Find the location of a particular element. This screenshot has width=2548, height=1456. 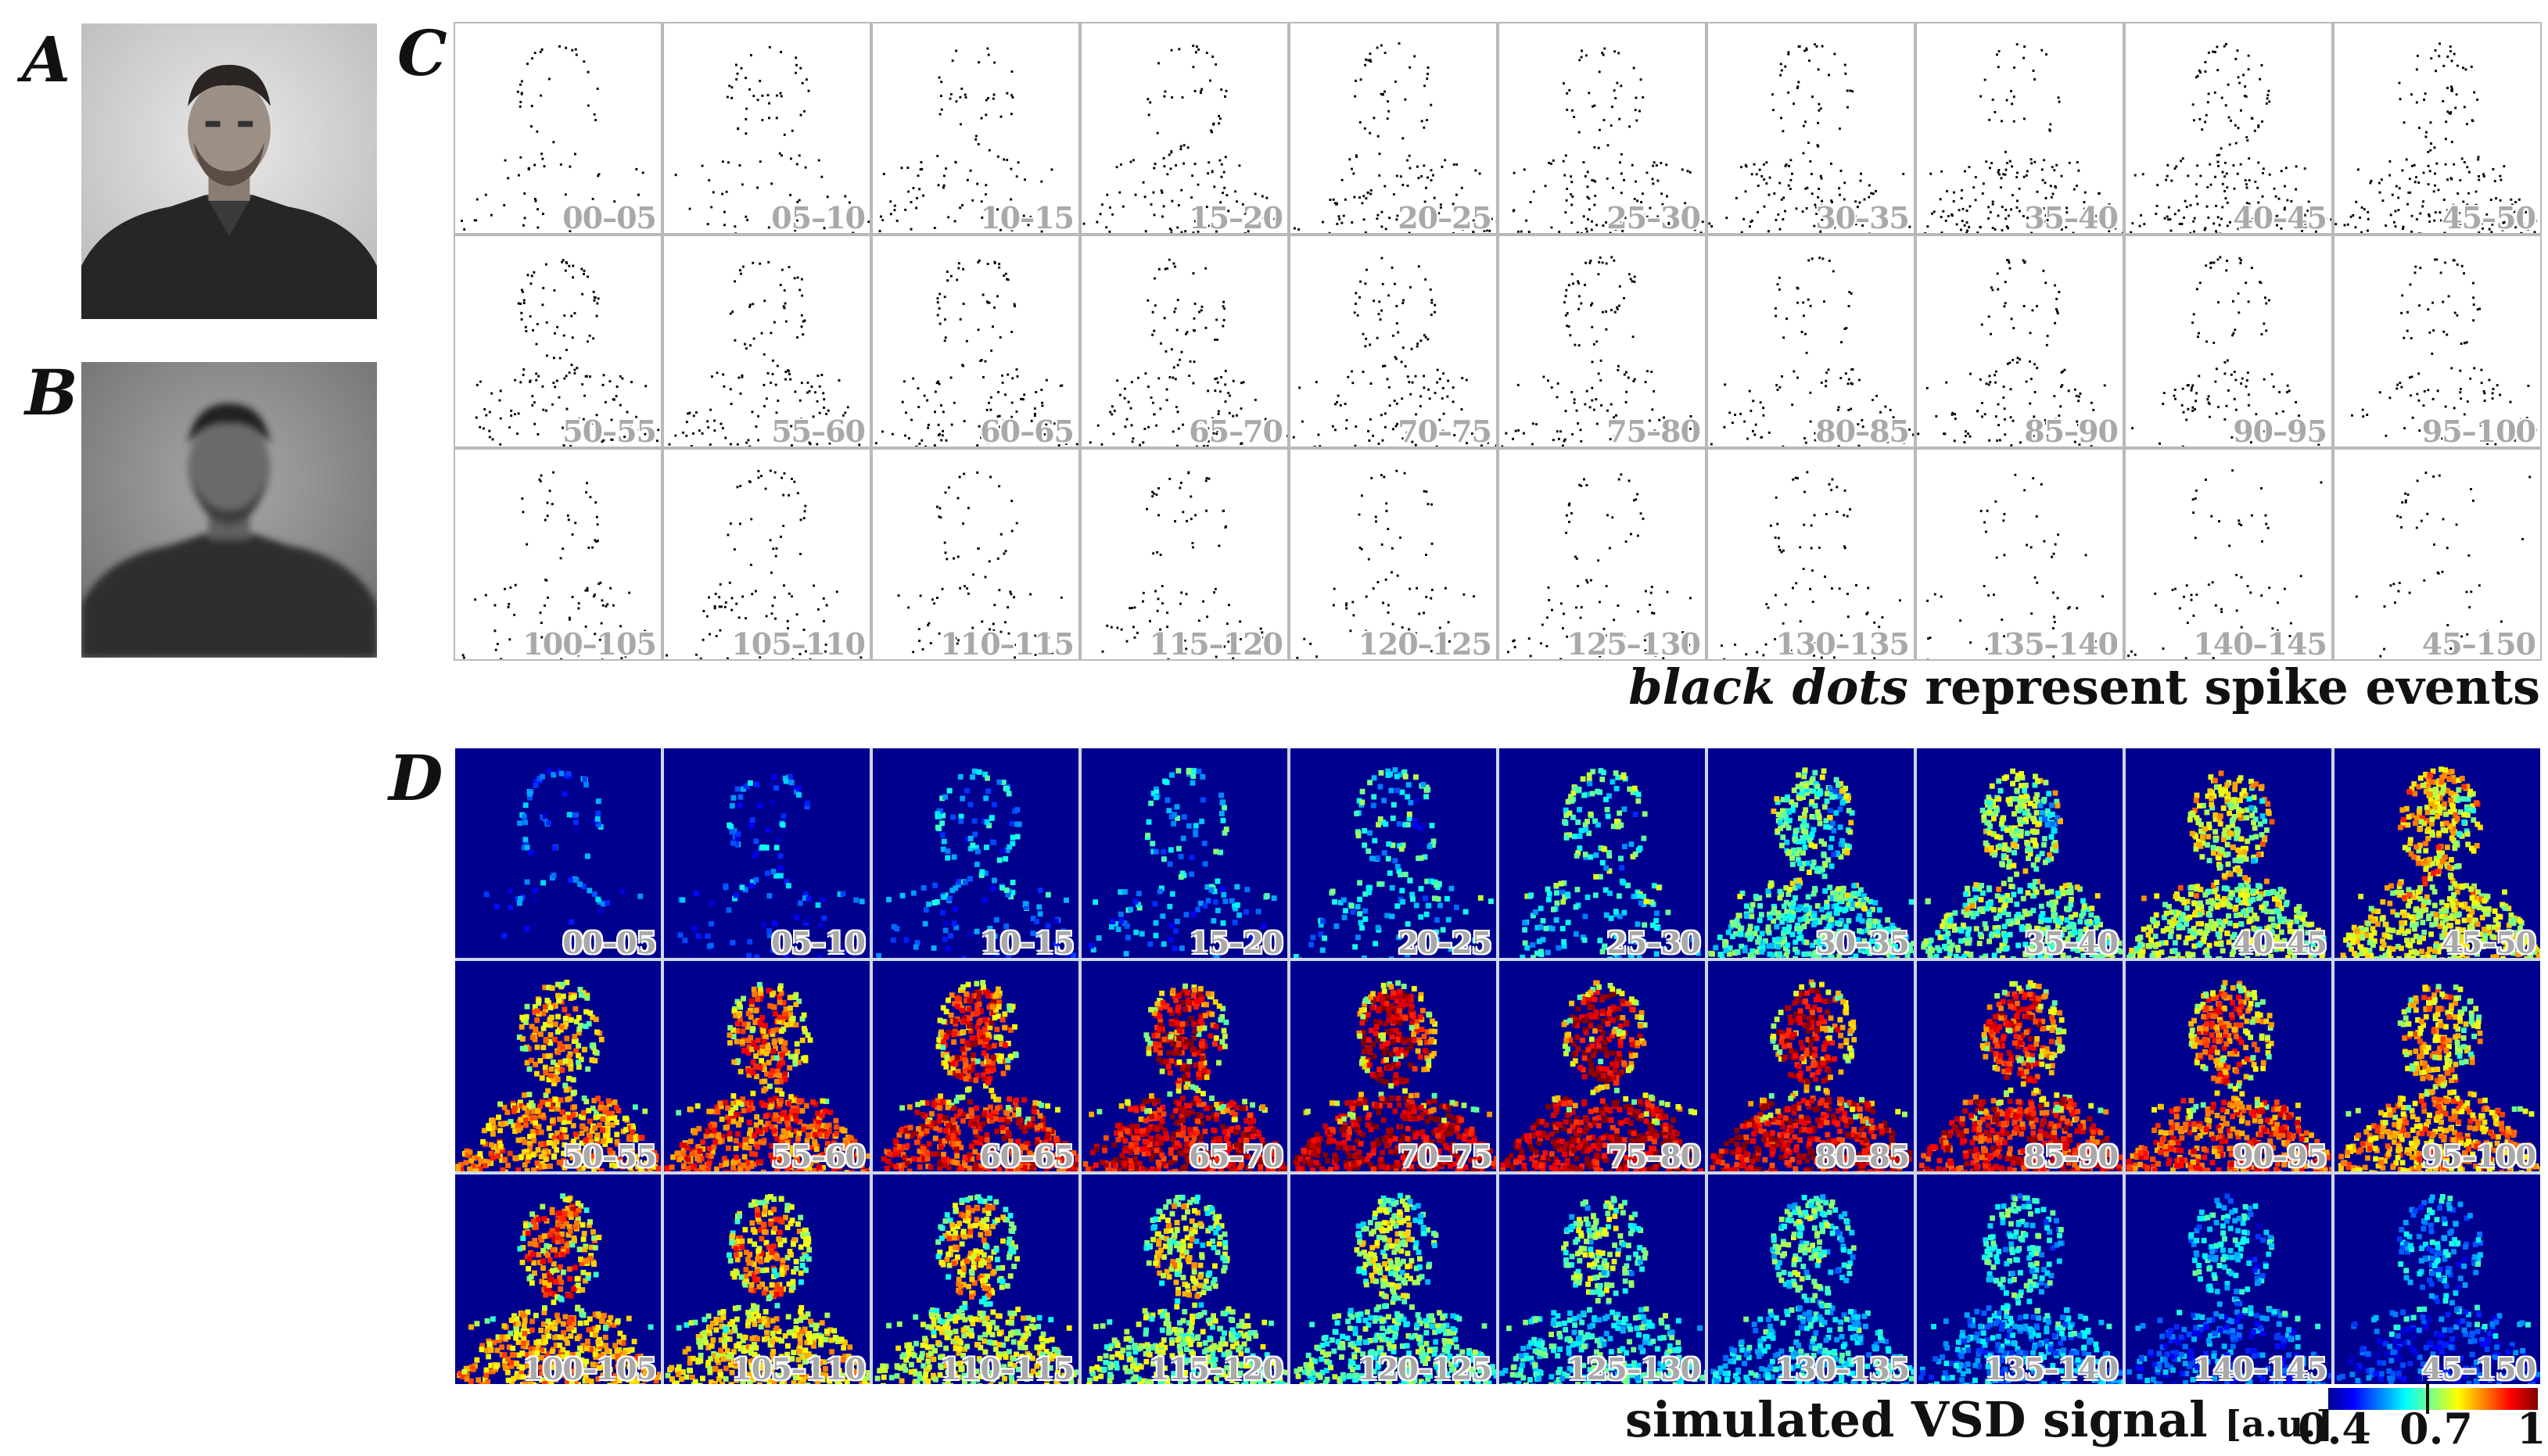

spike-frame: 80–85 is located at coordinates (1810, 341).